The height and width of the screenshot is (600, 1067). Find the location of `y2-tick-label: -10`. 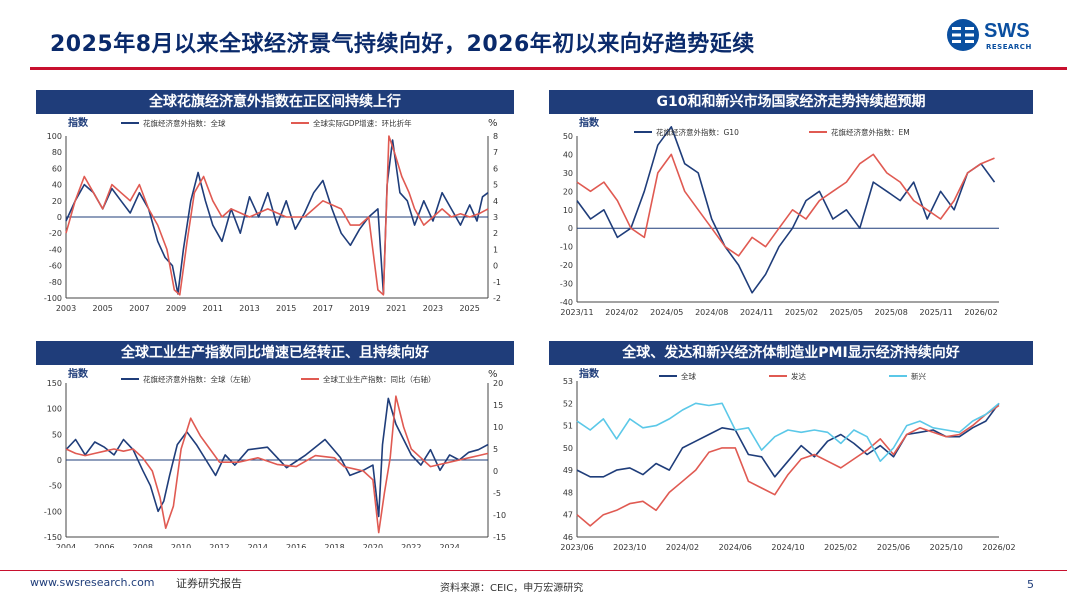

y2-tick-label: -10 is located at coordinates (499, 515).